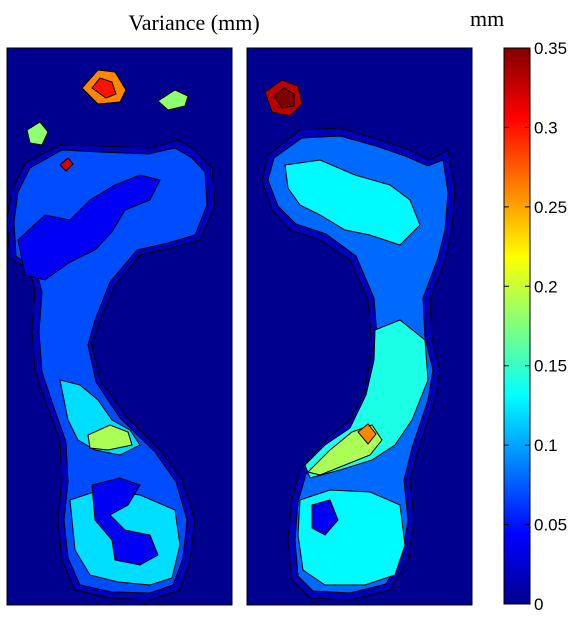 The image size is (577, 617). Describe the element at coordinates (89, 227) in the screenshot. I see `left-forefoot-low-region` at that location.